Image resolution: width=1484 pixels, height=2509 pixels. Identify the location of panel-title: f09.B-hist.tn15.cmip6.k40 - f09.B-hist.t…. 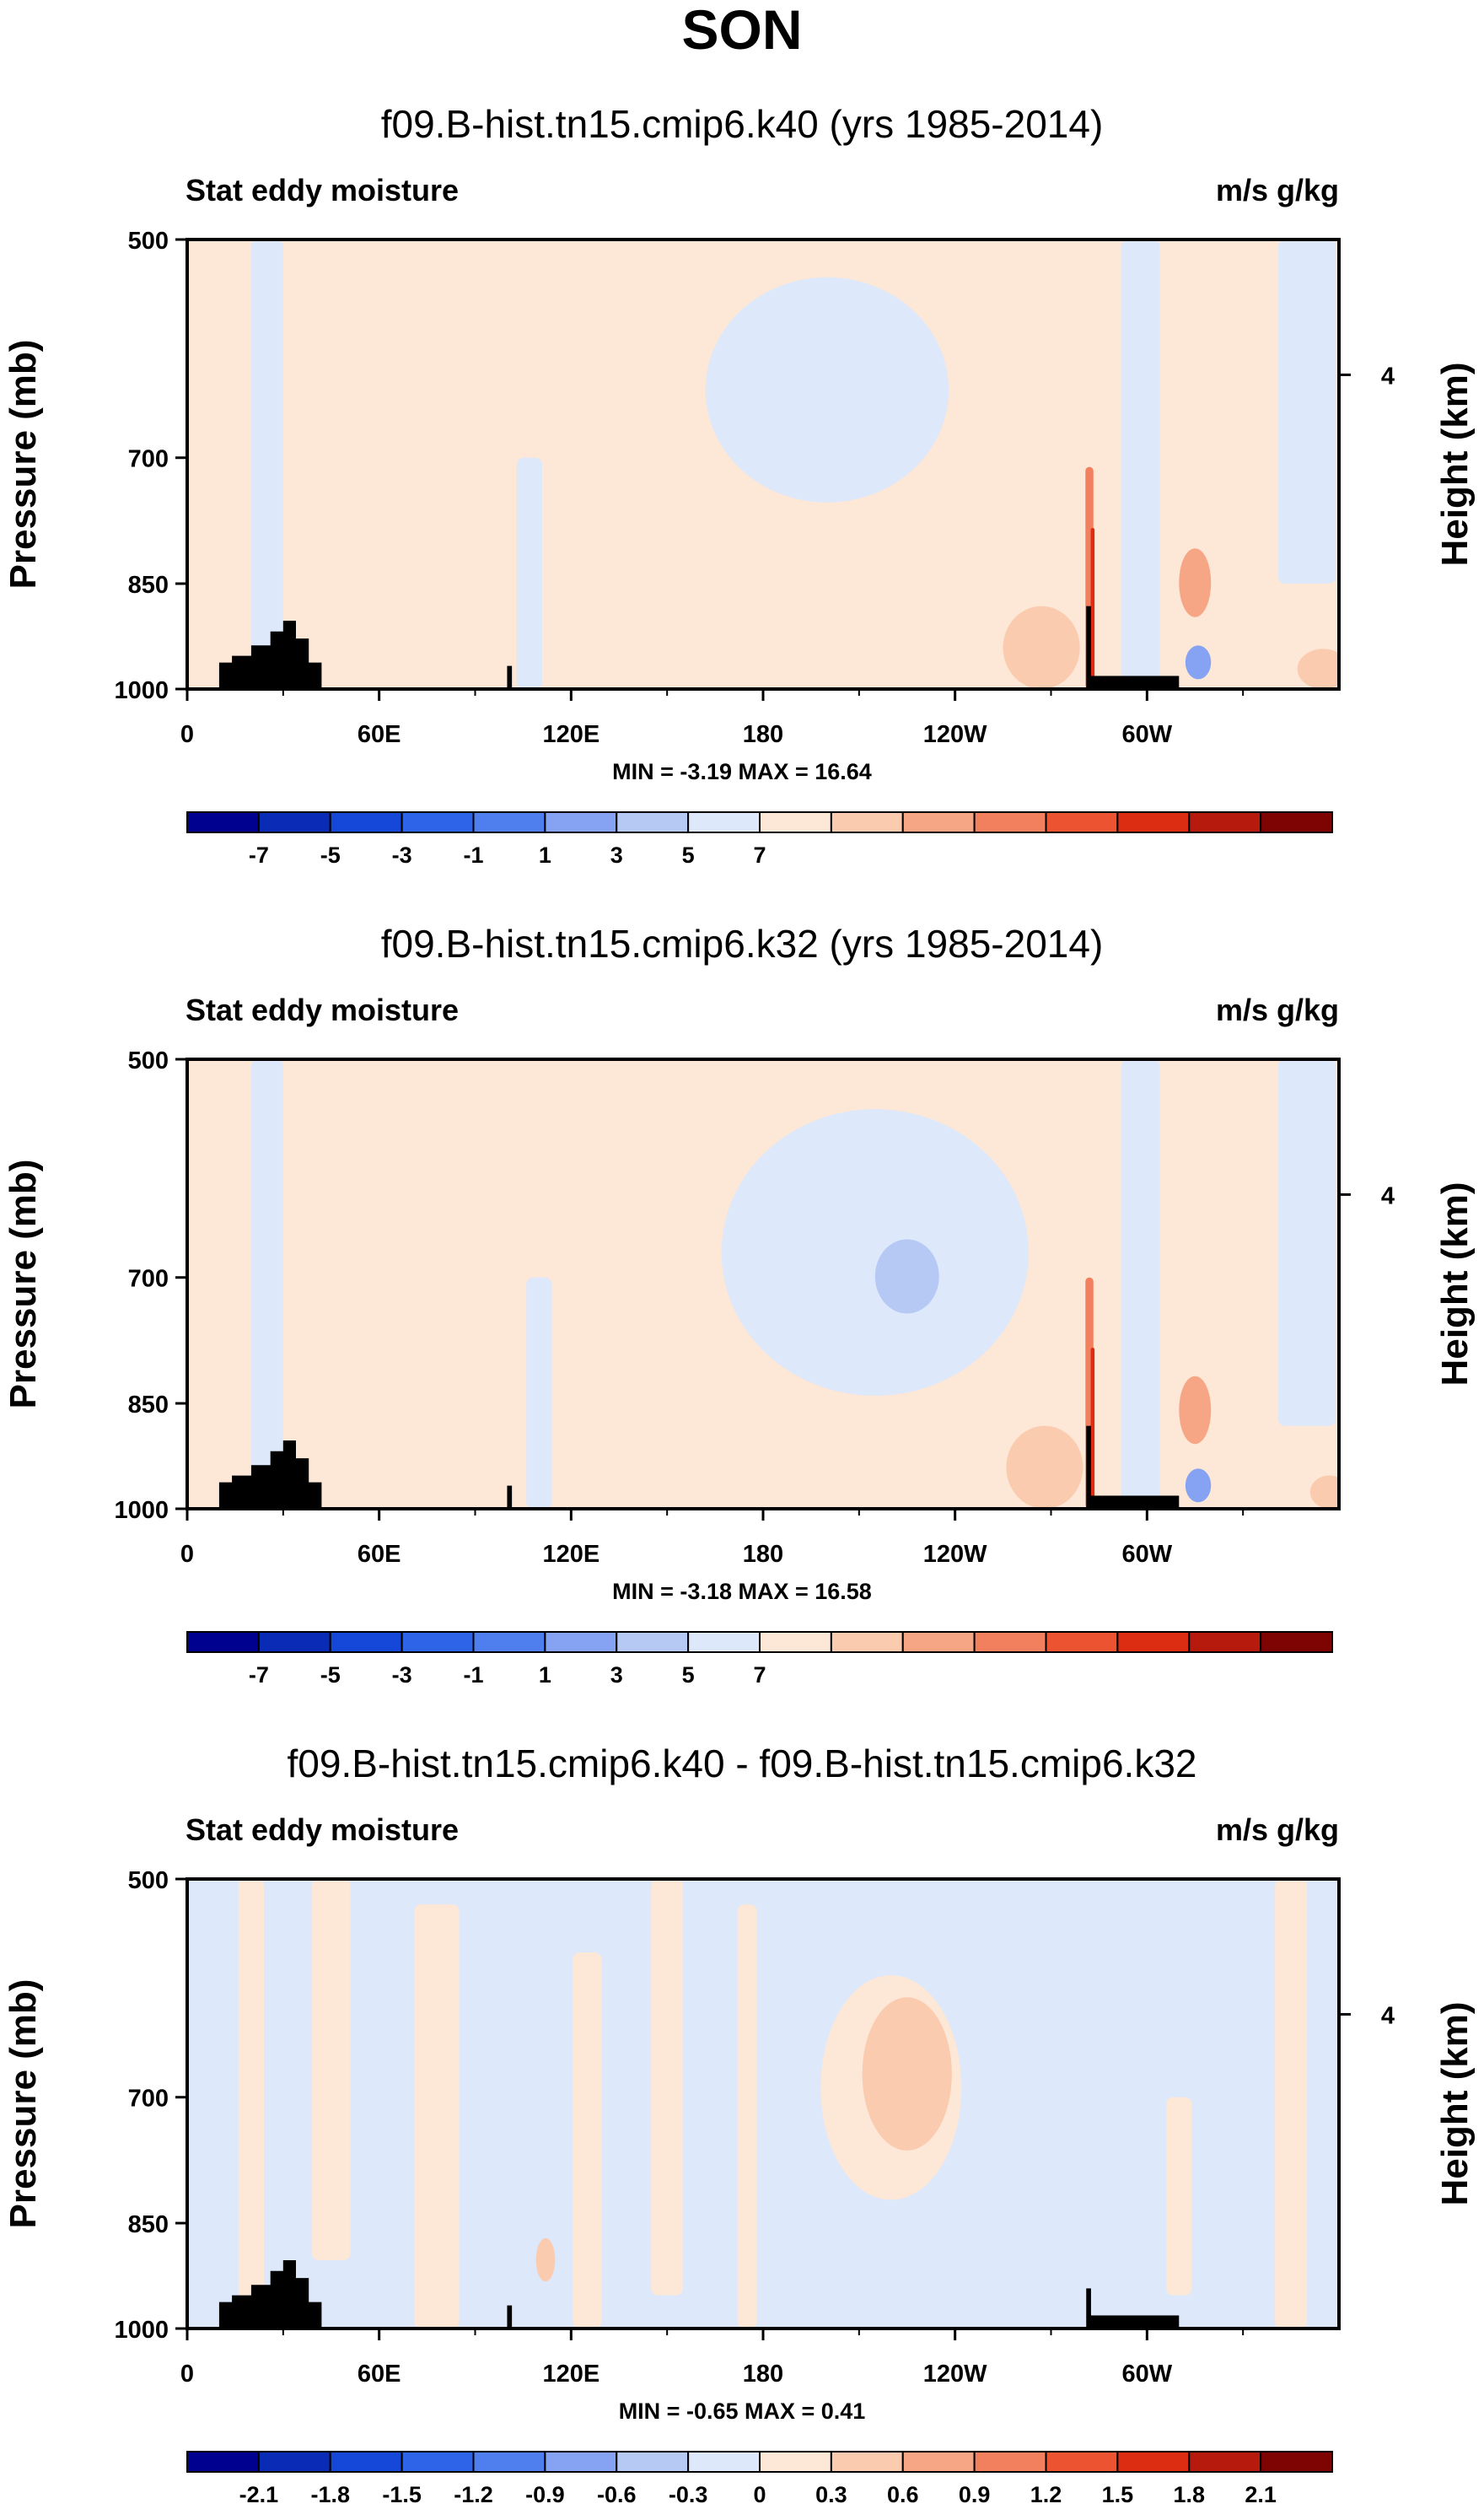
(742, 1763).